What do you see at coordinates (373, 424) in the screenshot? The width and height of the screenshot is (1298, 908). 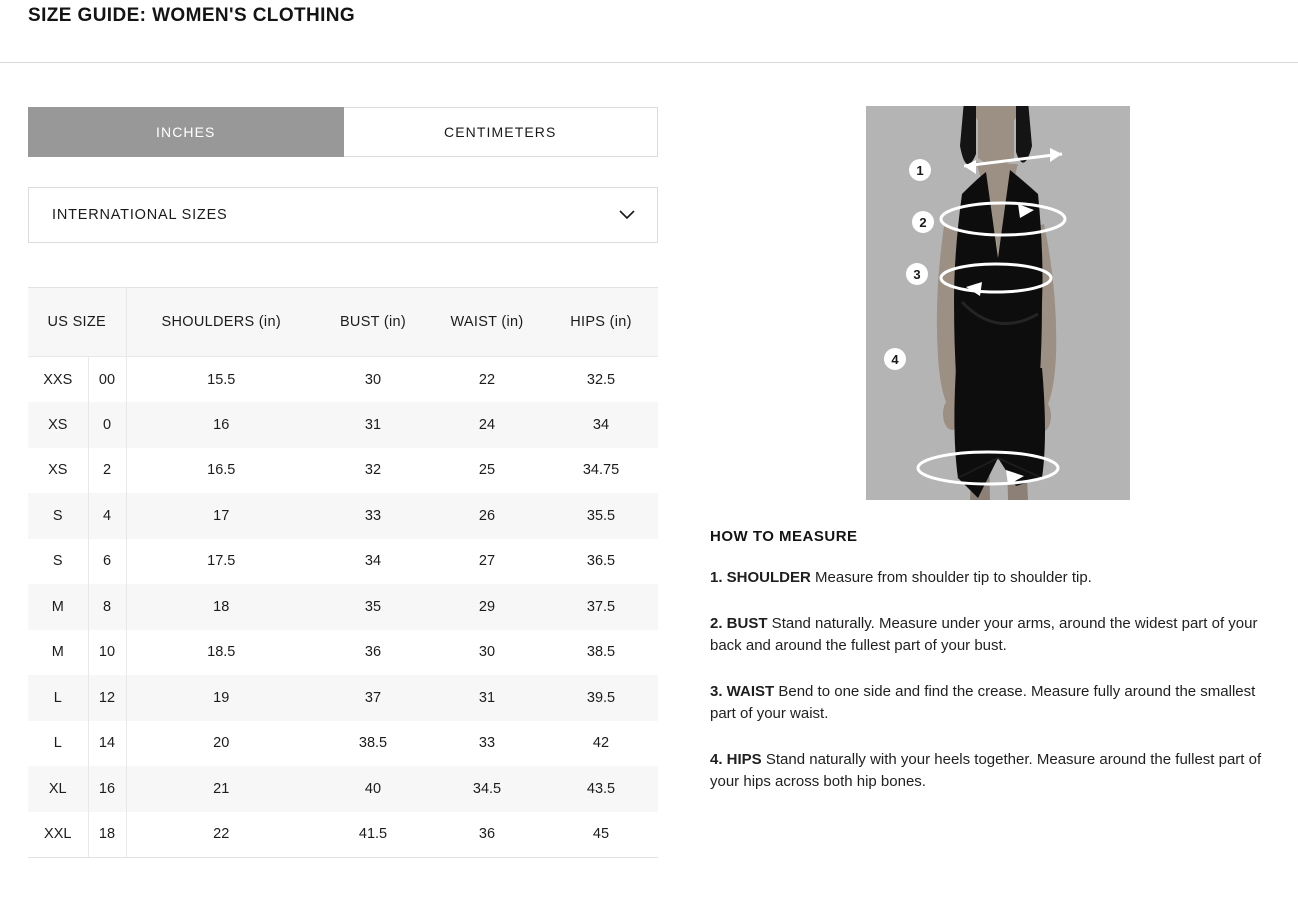 I see `cell-bust: 31` at bounding box center [373, 424].